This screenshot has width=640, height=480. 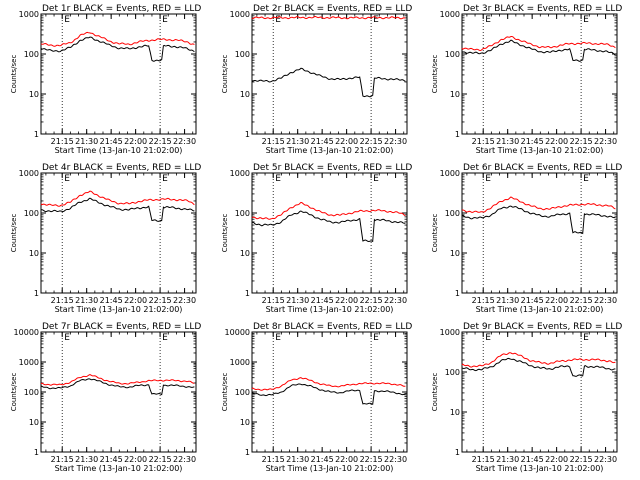 I want to click on plot-title: Det 1r BLACK = Events, RED = LLD, so click(x=121, y=9).